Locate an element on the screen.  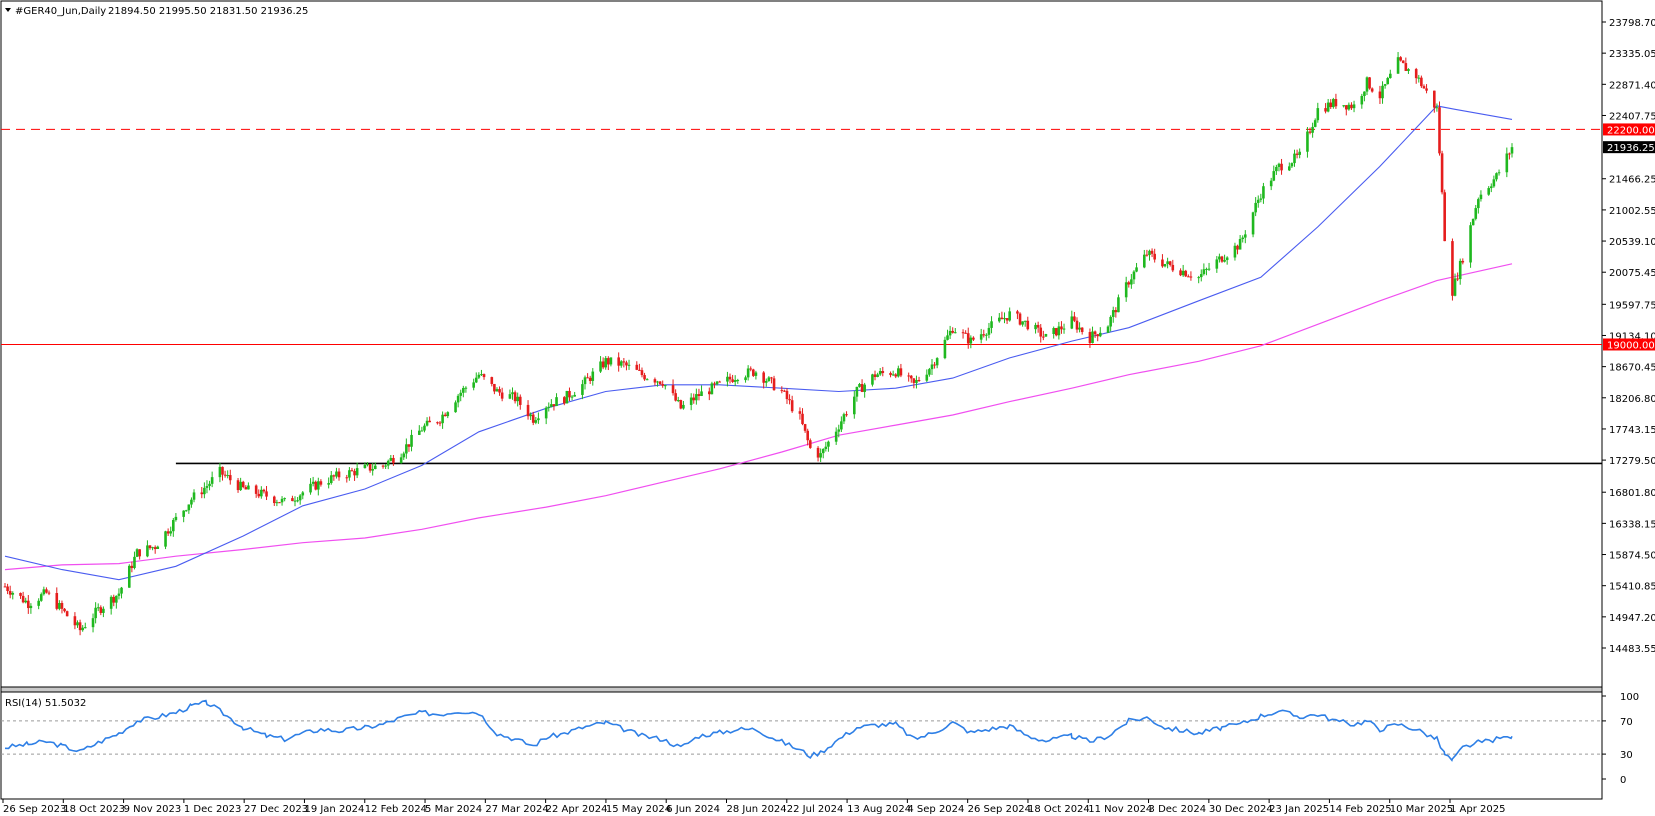
time-tick-label: 18 Oct 2024 is located at coordinates (1059, 809).